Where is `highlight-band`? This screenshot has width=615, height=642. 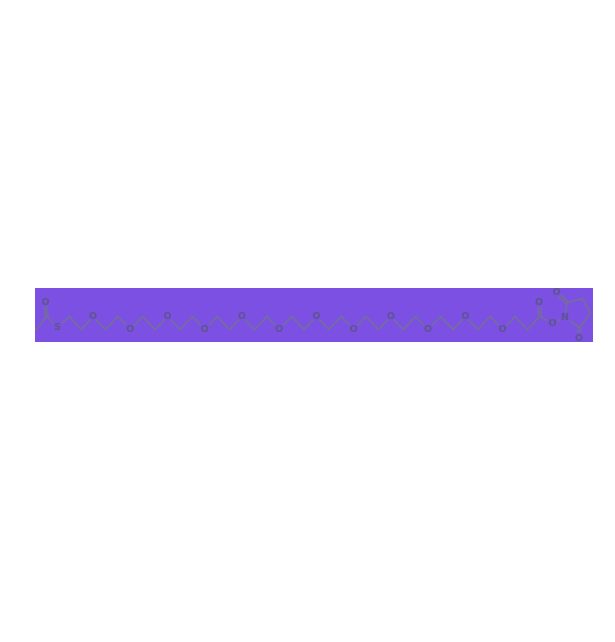 highlight-band is located at coordinates (314, 315).